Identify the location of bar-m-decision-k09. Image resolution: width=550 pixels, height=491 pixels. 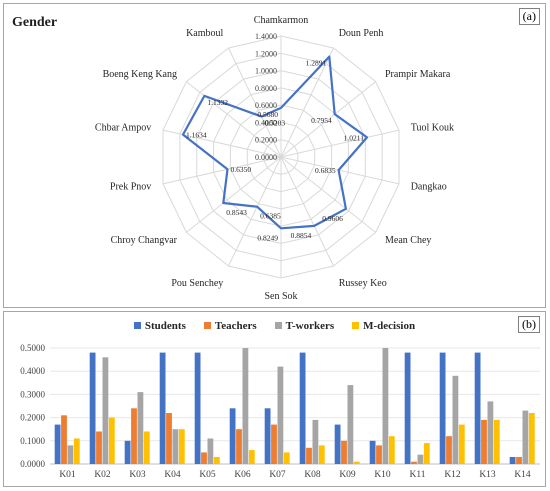
(356, 462).